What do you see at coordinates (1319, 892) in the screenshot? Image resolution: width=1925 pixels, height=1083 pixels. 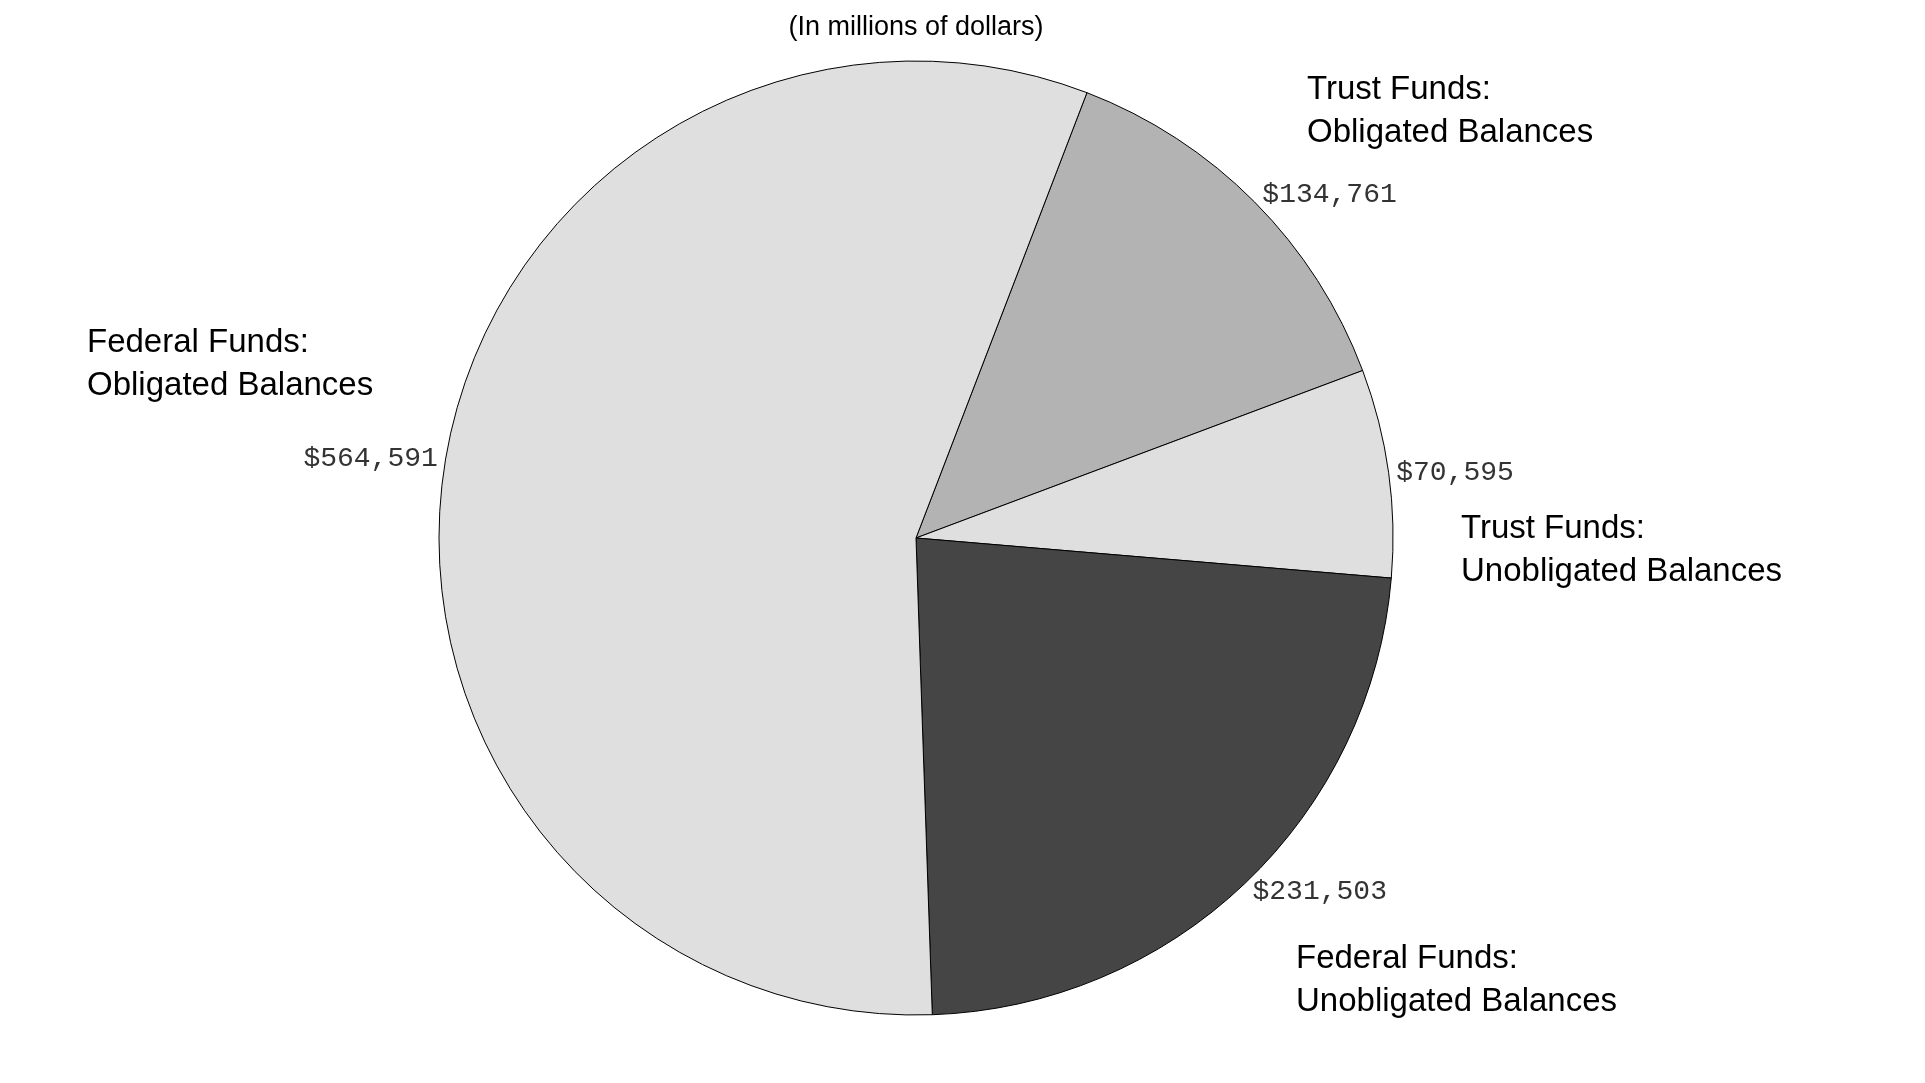 I see `data-label: $231,503` at bounding box center [1319, 892].